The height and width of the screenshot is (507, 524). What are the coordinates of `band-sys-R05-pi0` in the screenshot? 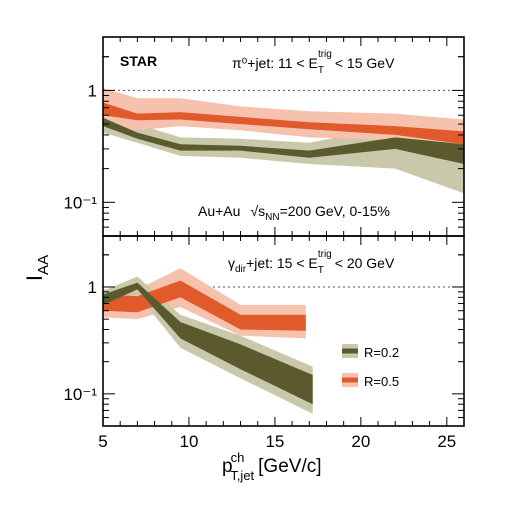 It's located at (283, 118).